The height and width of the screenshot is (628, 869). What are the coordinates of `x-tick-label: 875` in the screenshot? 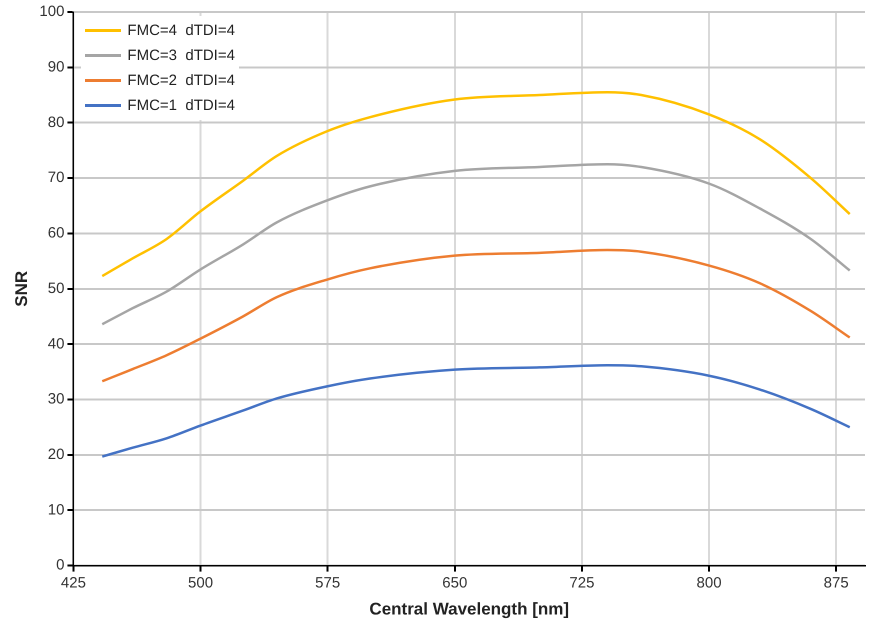 It's located at (836, 583).